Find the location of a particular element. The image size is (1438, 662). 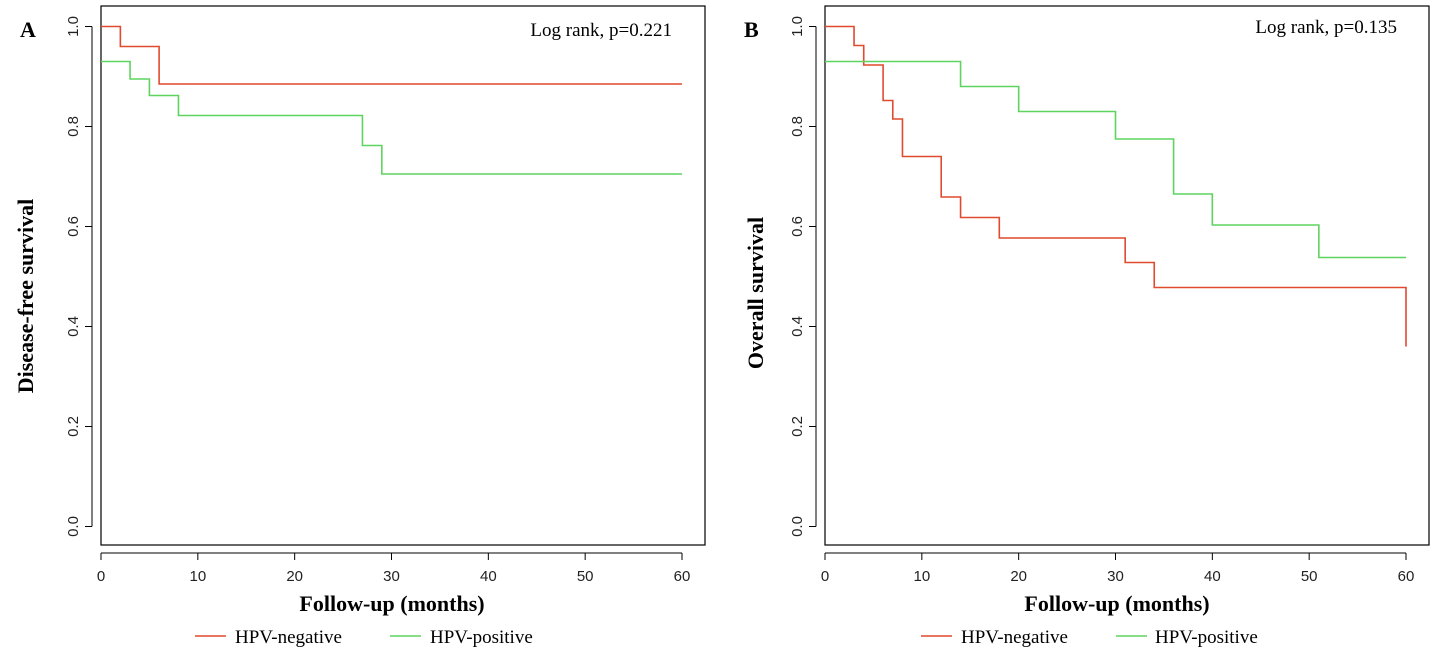

panel-label: B is located at coordinates (751, 29).